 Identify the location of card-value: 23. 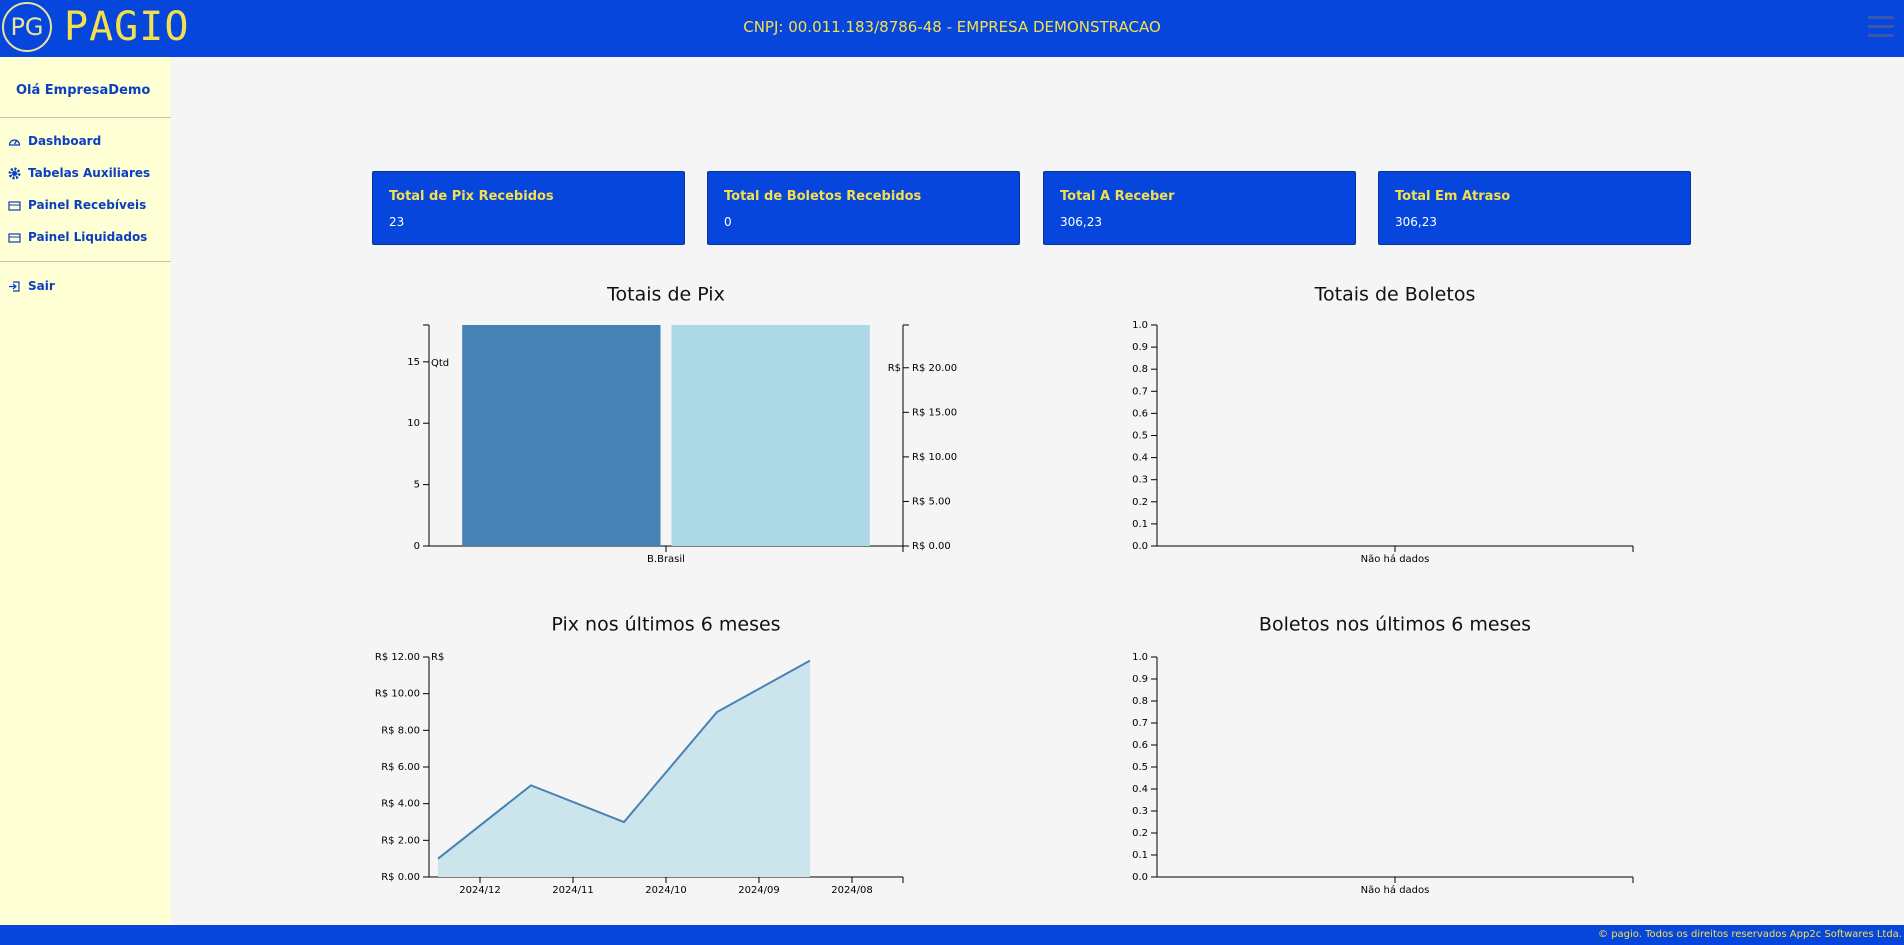
(397, 222).